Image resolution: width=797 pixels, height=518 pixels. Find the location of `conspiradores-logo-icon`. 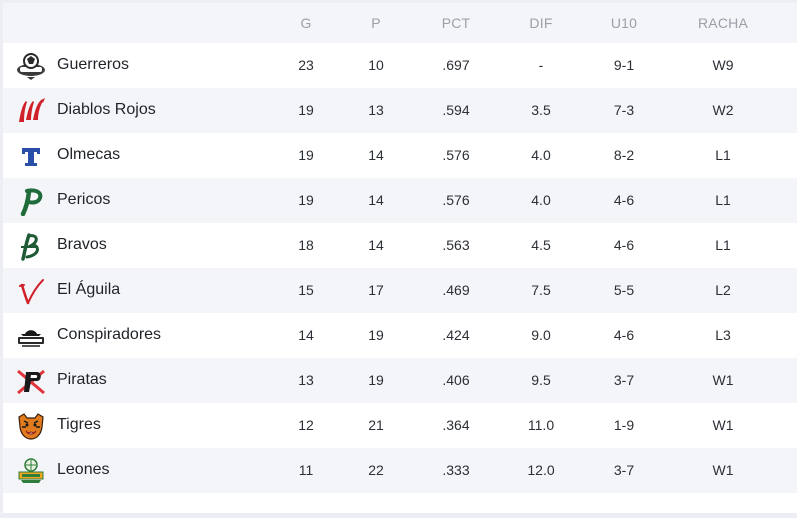

conspiradores-logo-icon is located at coordinates (31, 336).